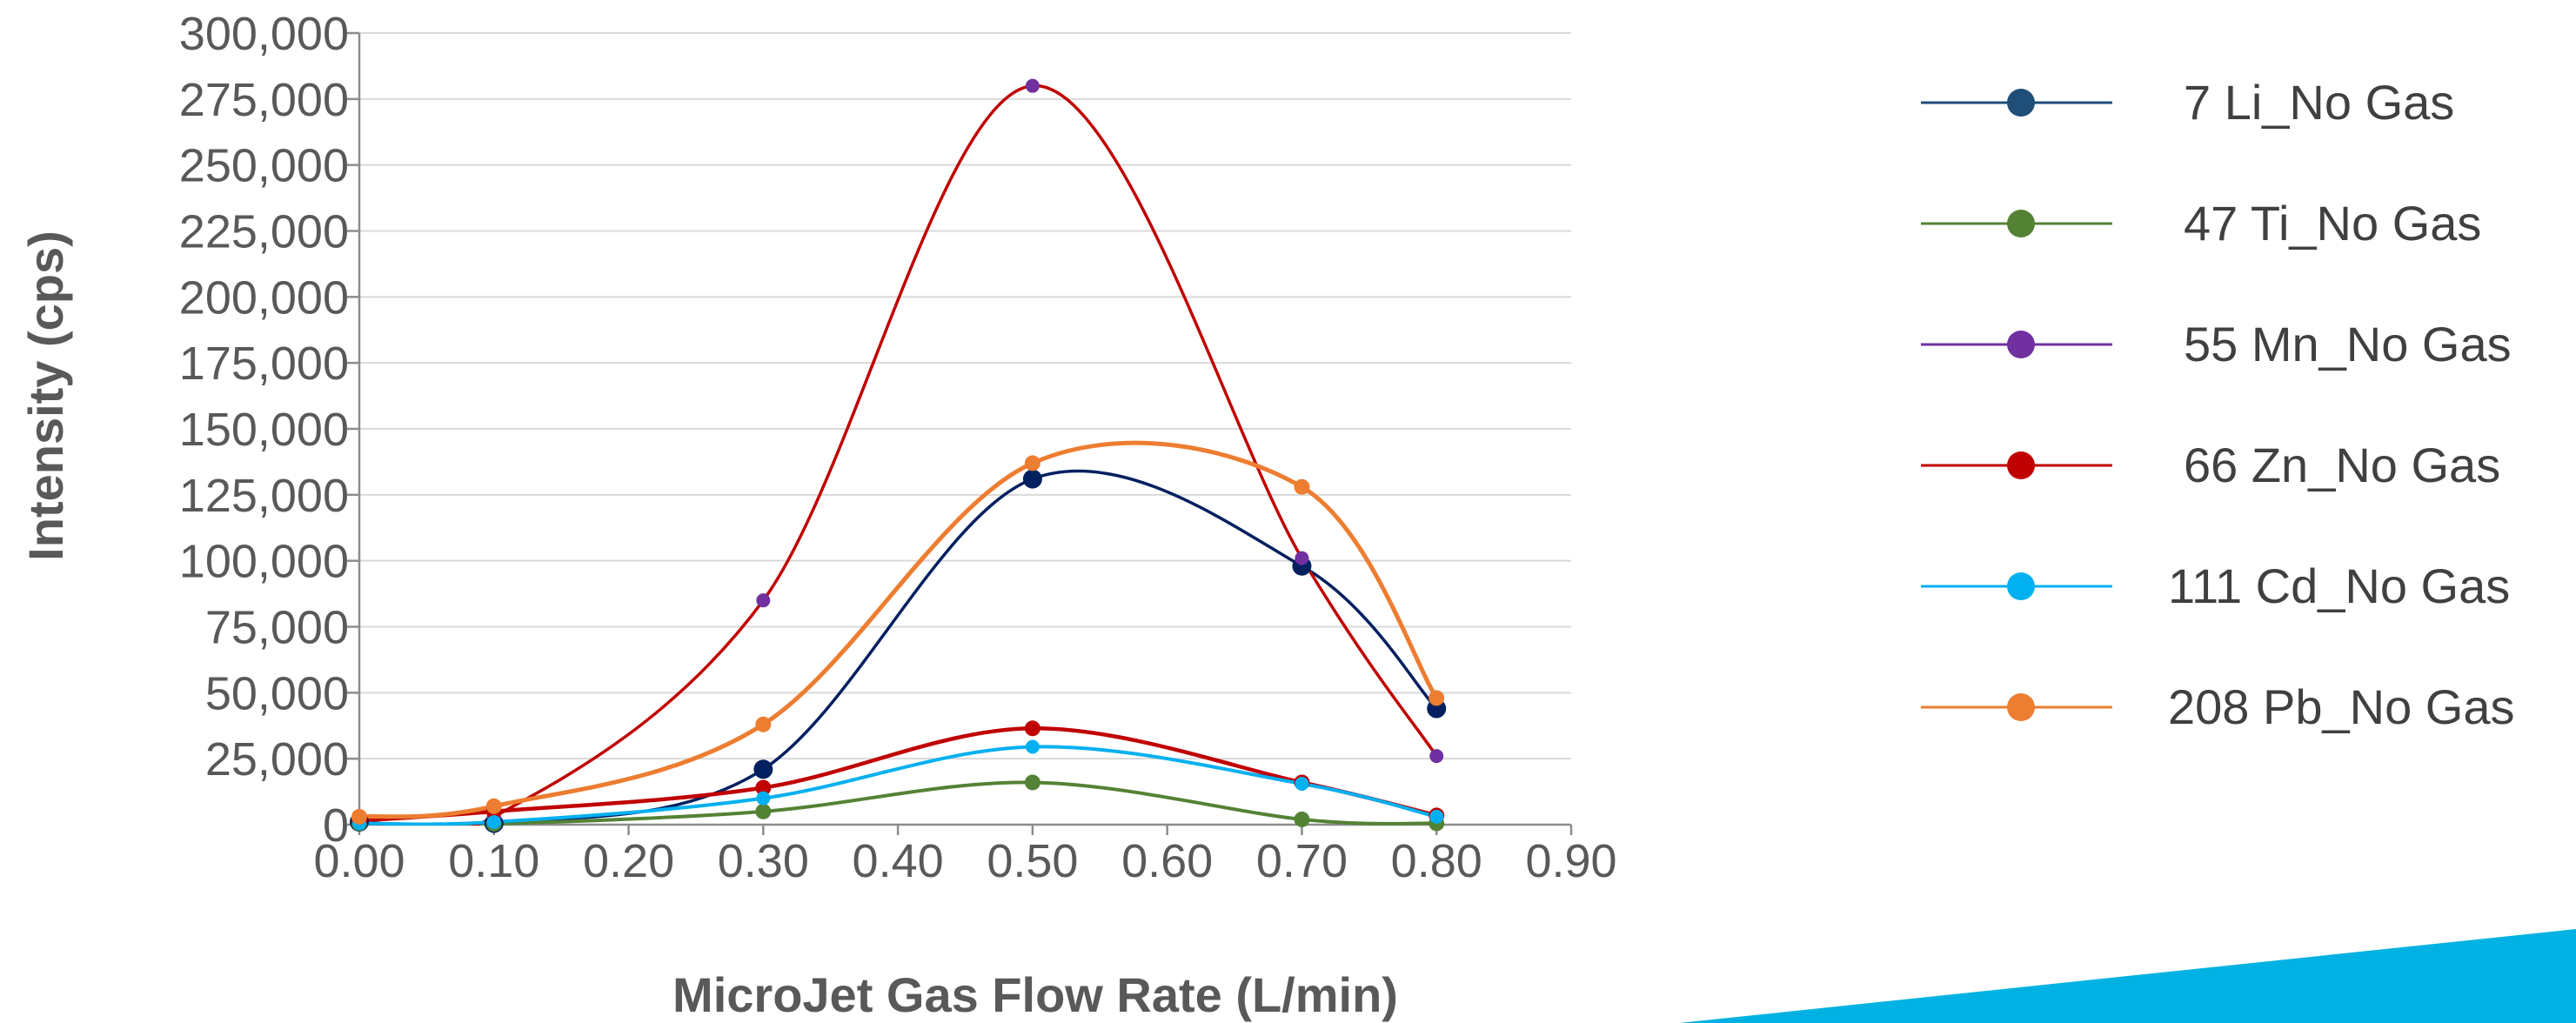 This screenshot has width=2576, height=1023. What do you see at coordinates (2341, 707) in the screenshot?
I see `legend-label: 208 Pb_No Gas` at bounding box center [2341, 707].